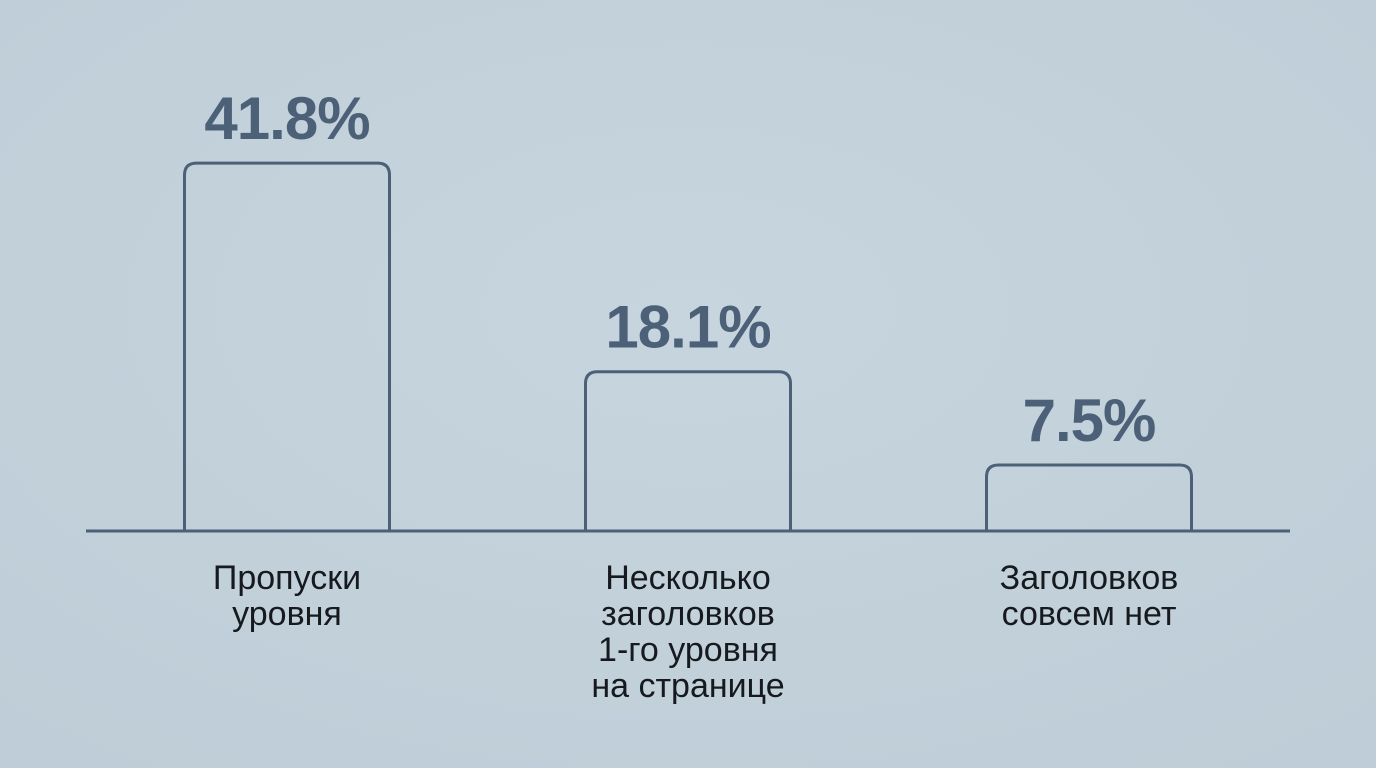  Describe the element at coordinates (1089, 420) in the screenshot. I see `value-label: 7.5%` at that location.